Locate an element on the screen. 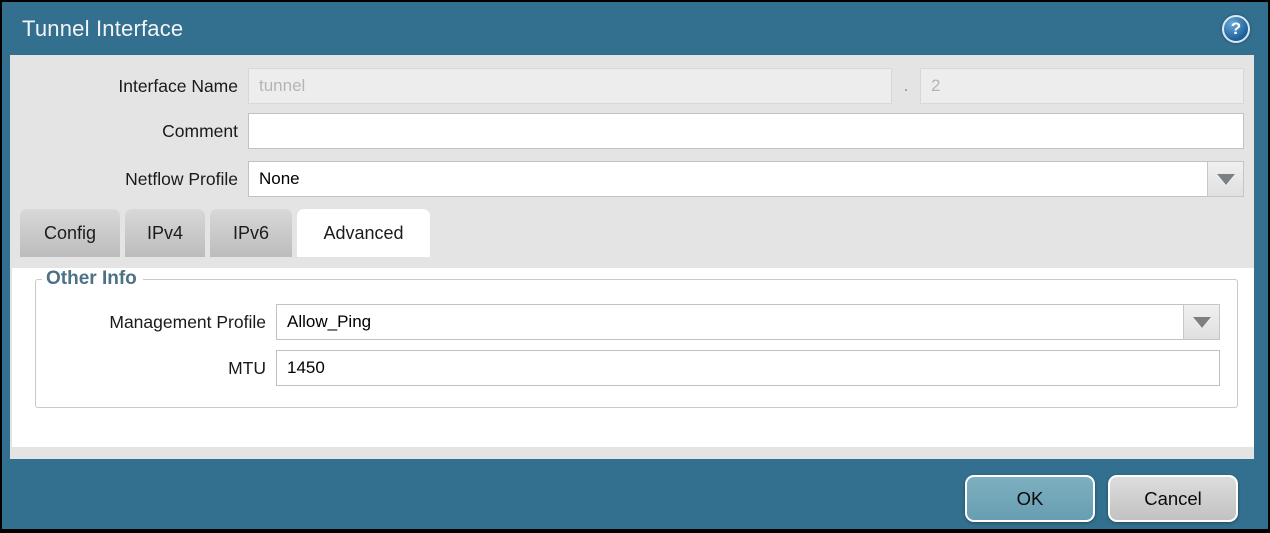 This screenshot has width=1270, height=533. other-info-group-title: Other Info is located at coordinates (91, 278).